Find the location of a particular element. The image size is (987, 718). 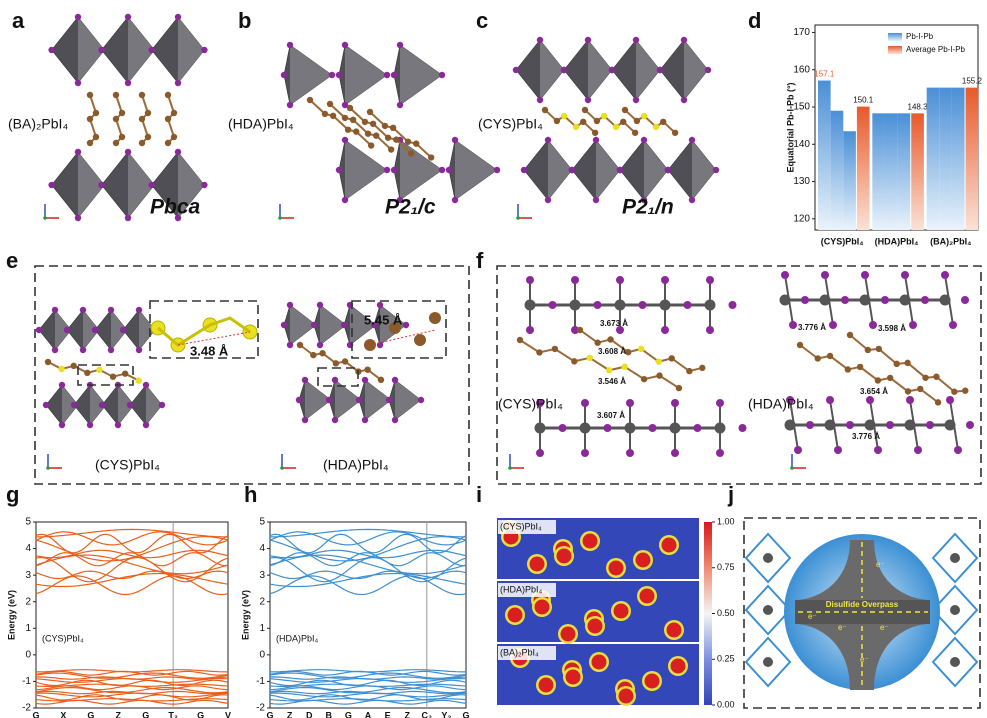

colorbar-label: 0.50 is located at coordinates (726, 613).